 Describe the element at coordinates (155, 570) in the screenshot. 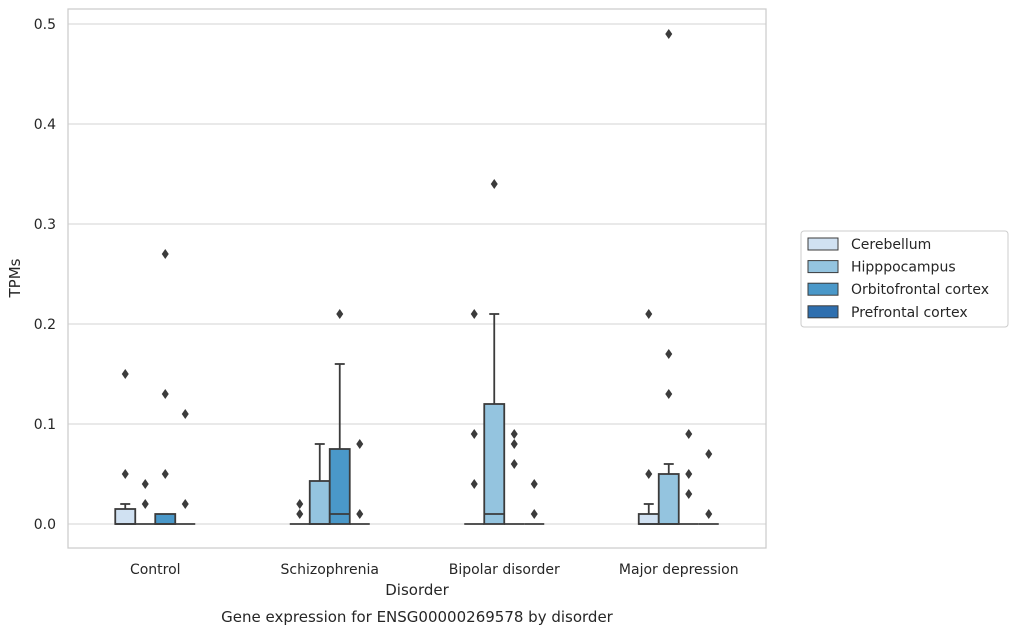

I see `x-tick-label: Control` at that location.